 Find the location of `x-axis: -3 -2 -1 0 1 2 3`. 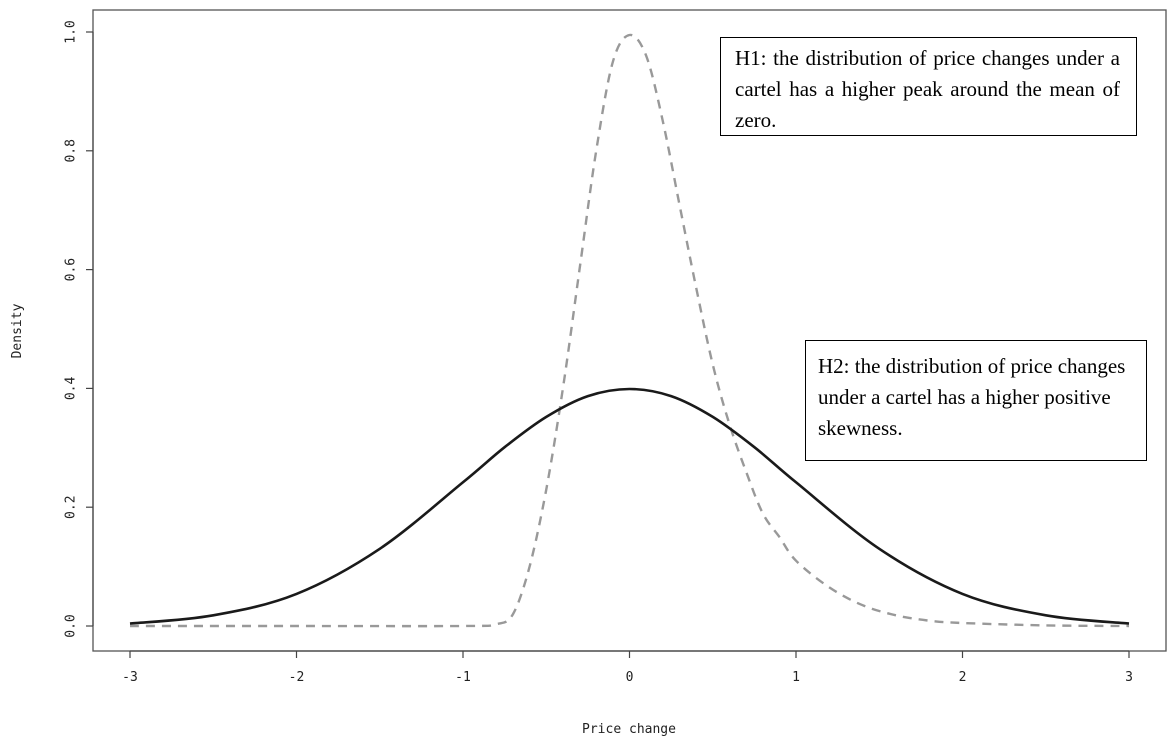

x-axis: -3 -2 -1 0 1 2 3 is located at coordinates (627, 667).